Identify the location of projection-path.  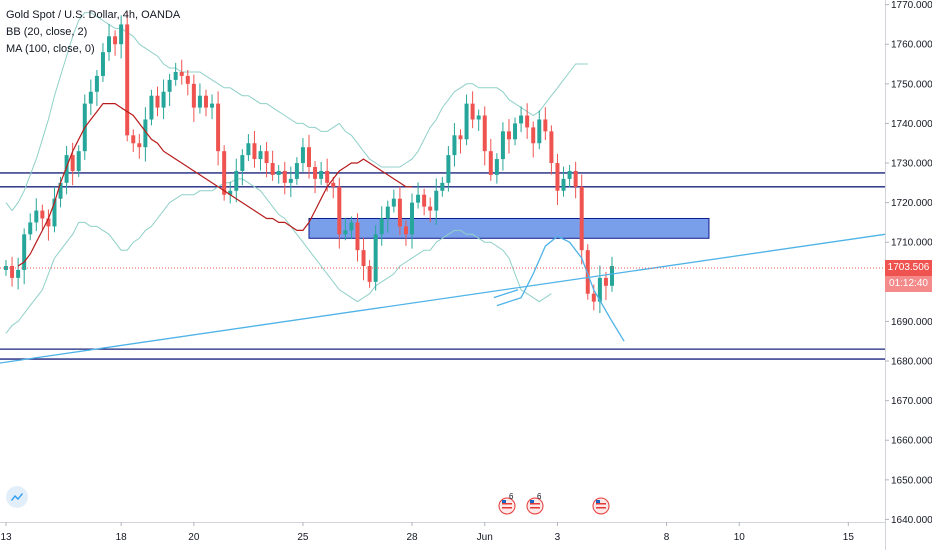
(560, 288).